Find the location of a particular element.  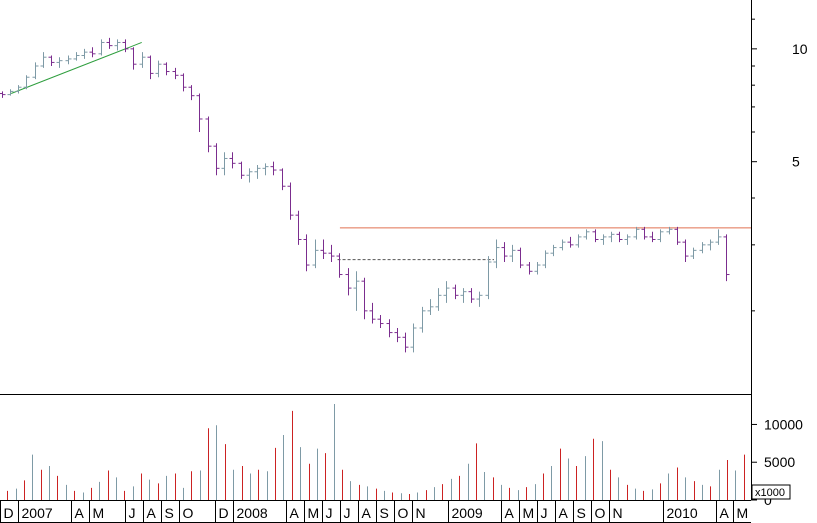

volume-multiplier: x1000 is located at coordinates (771, 492).